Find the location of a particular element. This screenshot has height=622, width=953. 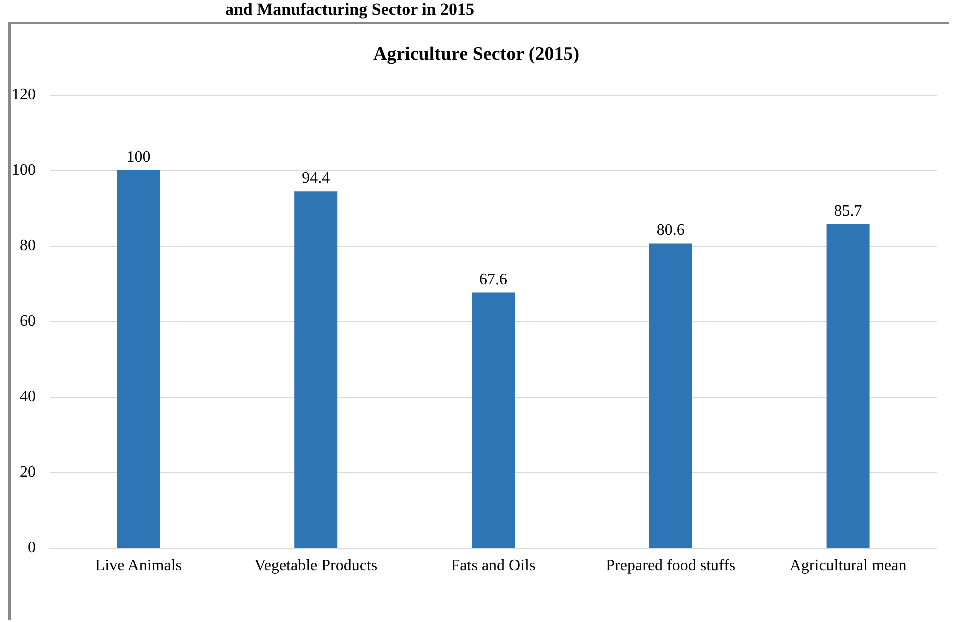

x-tick-label: Agricultural mean is located at coordinates (848, 566).